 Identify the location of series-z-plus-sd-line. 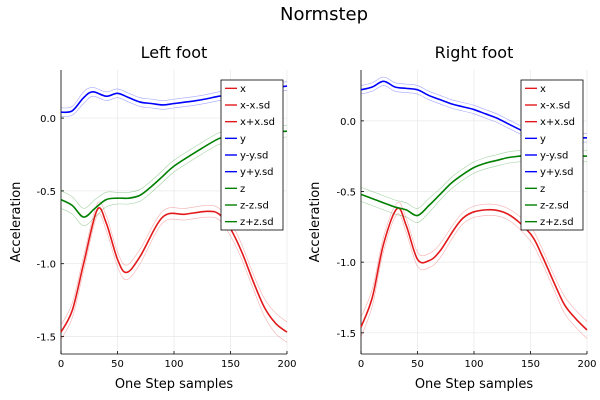
(474, 178).